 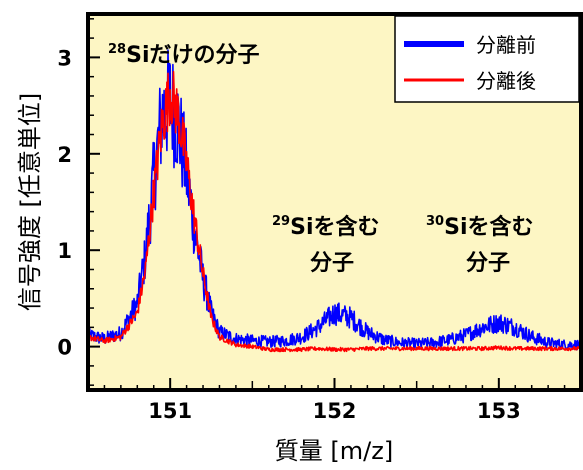 I want to click on legend-label-before: 分離前, so click(x=506, y=45).